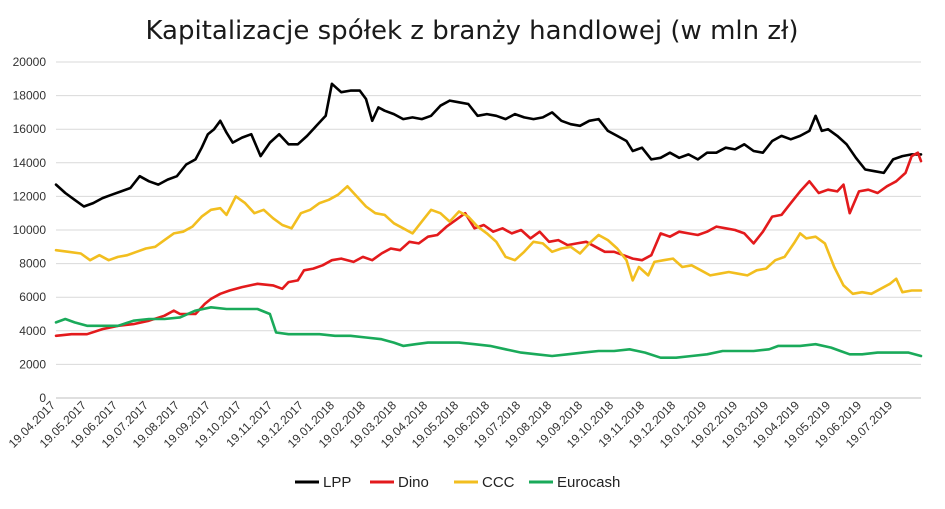 The height and width of the screenshot is (509, 945). Describe the element at coordinates (337, 482) in the screenshot. I see `legend-label-lpp: LPP` at that location.